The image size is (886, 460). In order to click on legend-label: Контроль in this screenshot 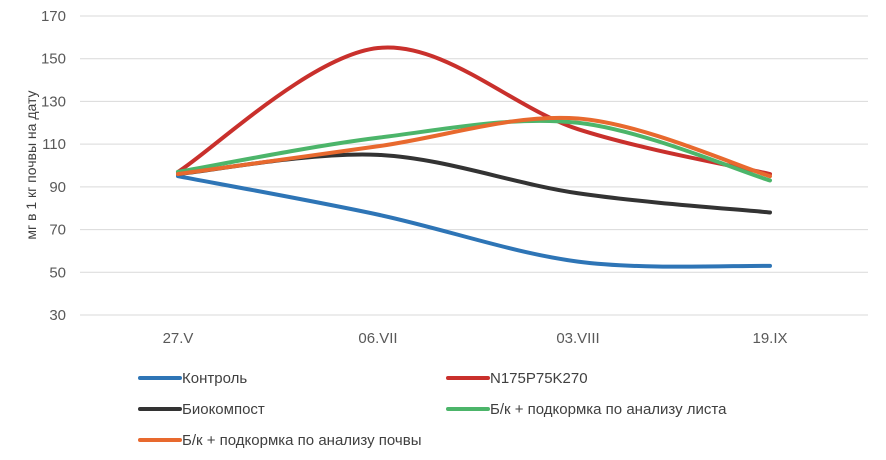, I will do `click(214, 378)`.